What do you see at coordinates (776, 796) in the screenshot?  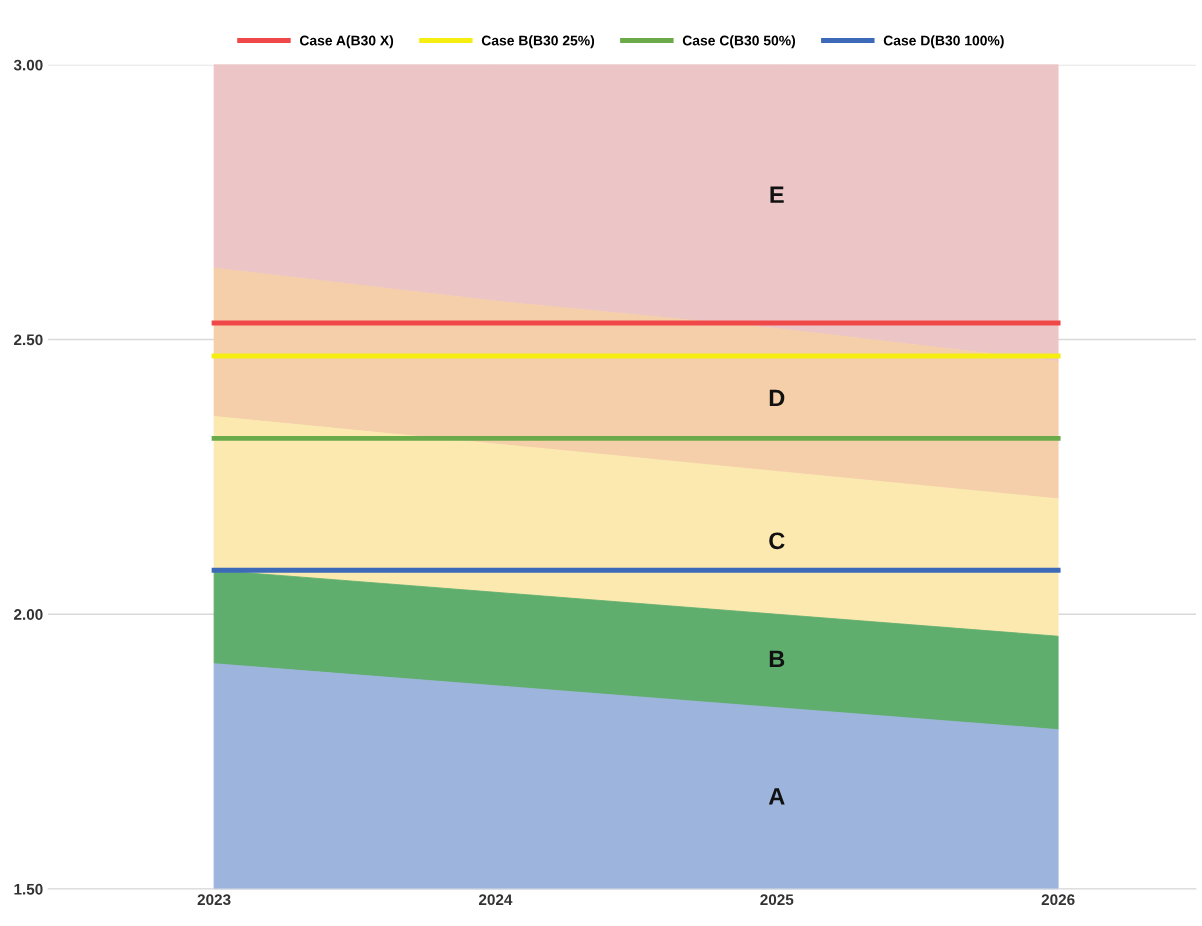 I see `series-label: A` at bounding box center [776, 796].